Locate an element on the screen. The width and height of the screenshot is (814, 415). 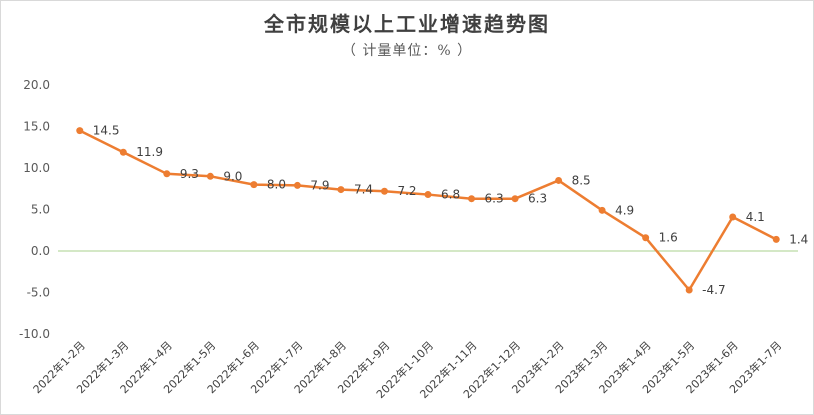
y-tick-label: 5.0 is located at coordinates (40, 210).